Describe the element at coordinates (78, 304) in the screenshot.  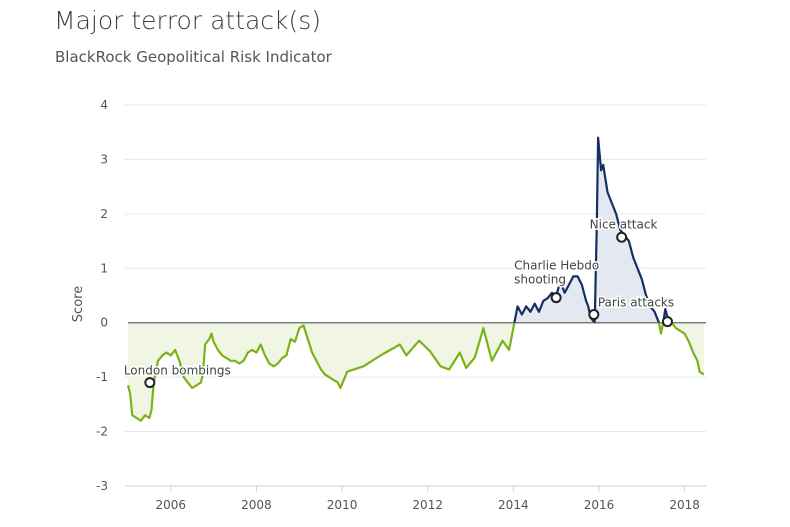
I see `y-axis-label: Score` at that location.